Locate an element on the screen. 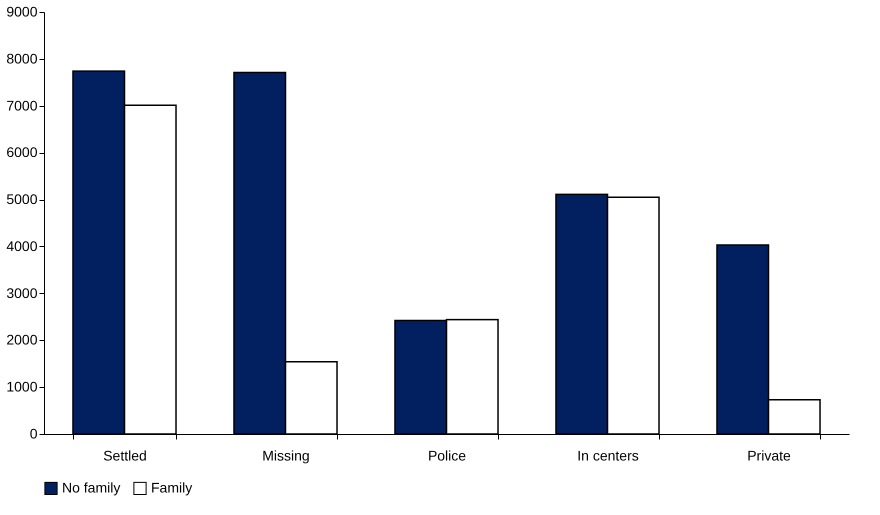 The image size is (880, 515). y-tick-label: 1000 is located at coordinates (22, 386).